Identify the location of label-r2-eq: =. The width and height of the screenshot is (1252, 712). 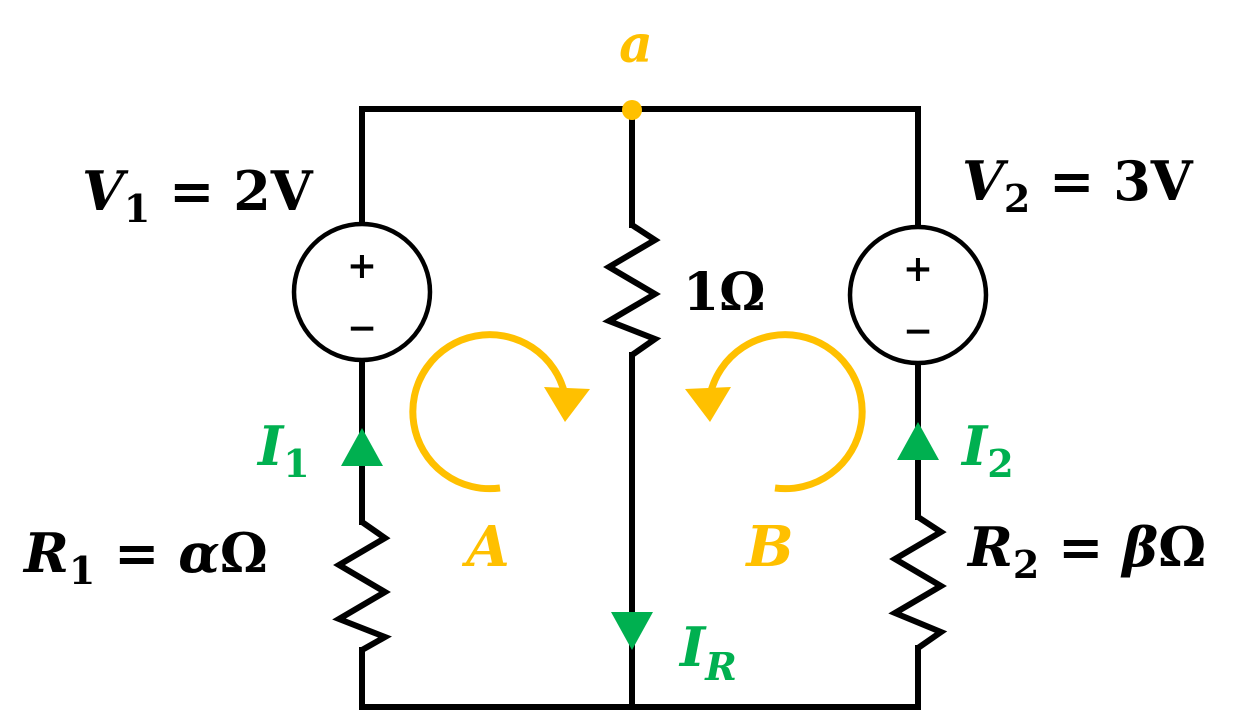
(1080, 547).